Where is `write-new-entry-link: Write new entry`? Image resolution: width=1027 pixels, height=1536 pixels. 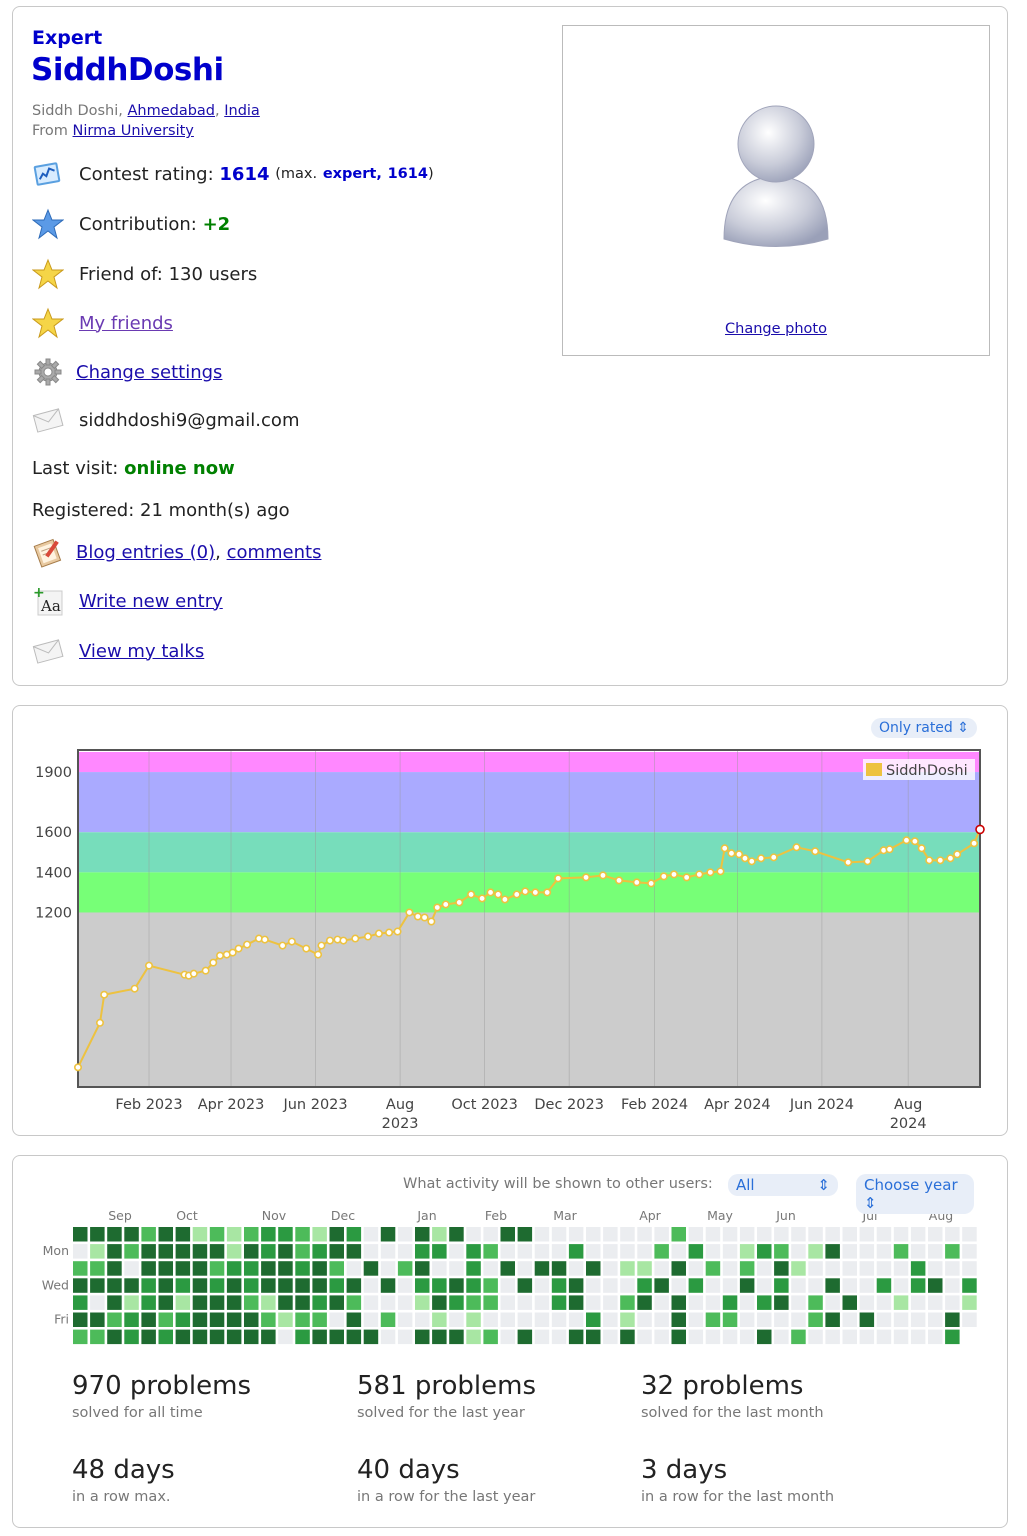
write-new-entry-link: Write new entry is located at coordinates (151, 601).